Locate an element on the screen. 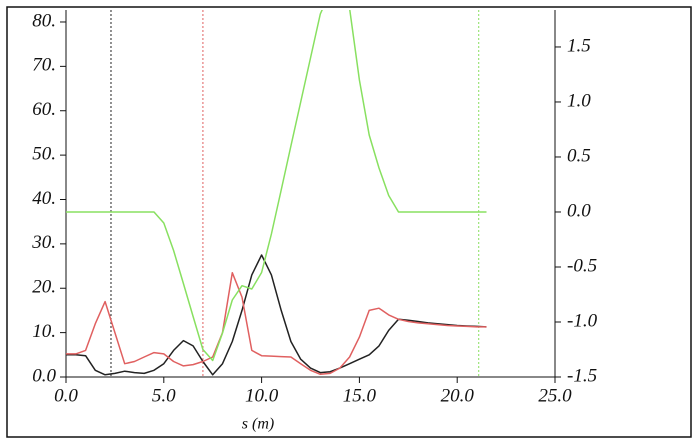 Image resolution: width=698 pixels, height=445 pixels. x-tick-label: 0.0 is located at coordinates (66, 395).